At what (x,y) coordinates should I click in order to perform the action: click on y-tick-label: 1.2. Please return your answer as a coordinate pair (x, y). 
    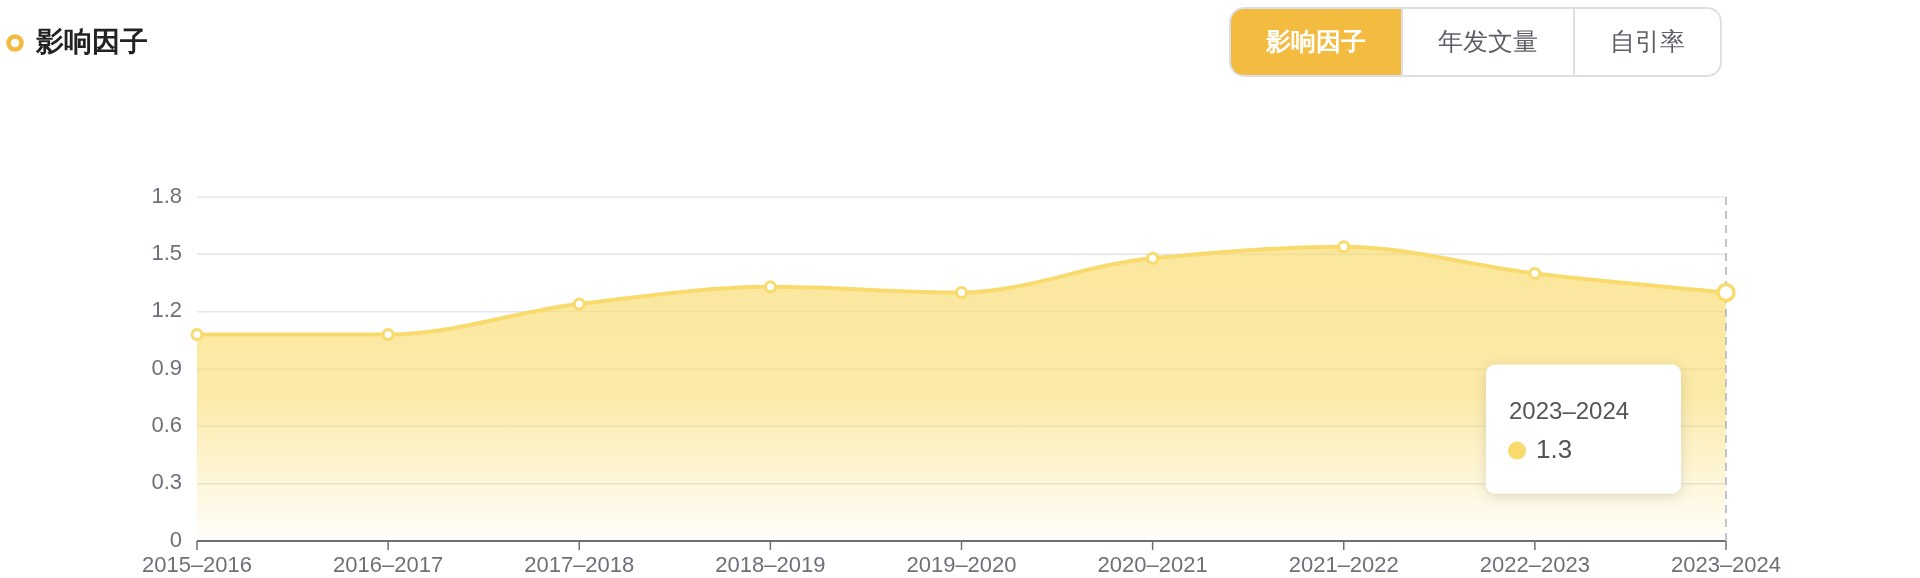
    Looking at the image, I should click on (166, 310).